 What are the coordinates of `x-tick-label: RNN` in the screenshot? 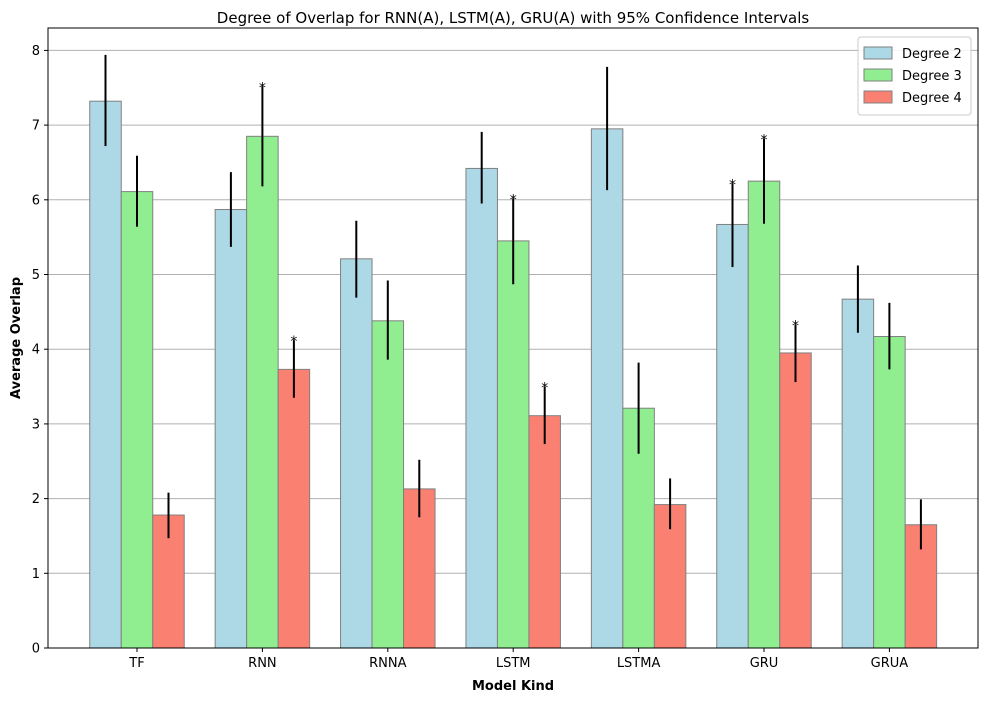 It's located at (262, 663).